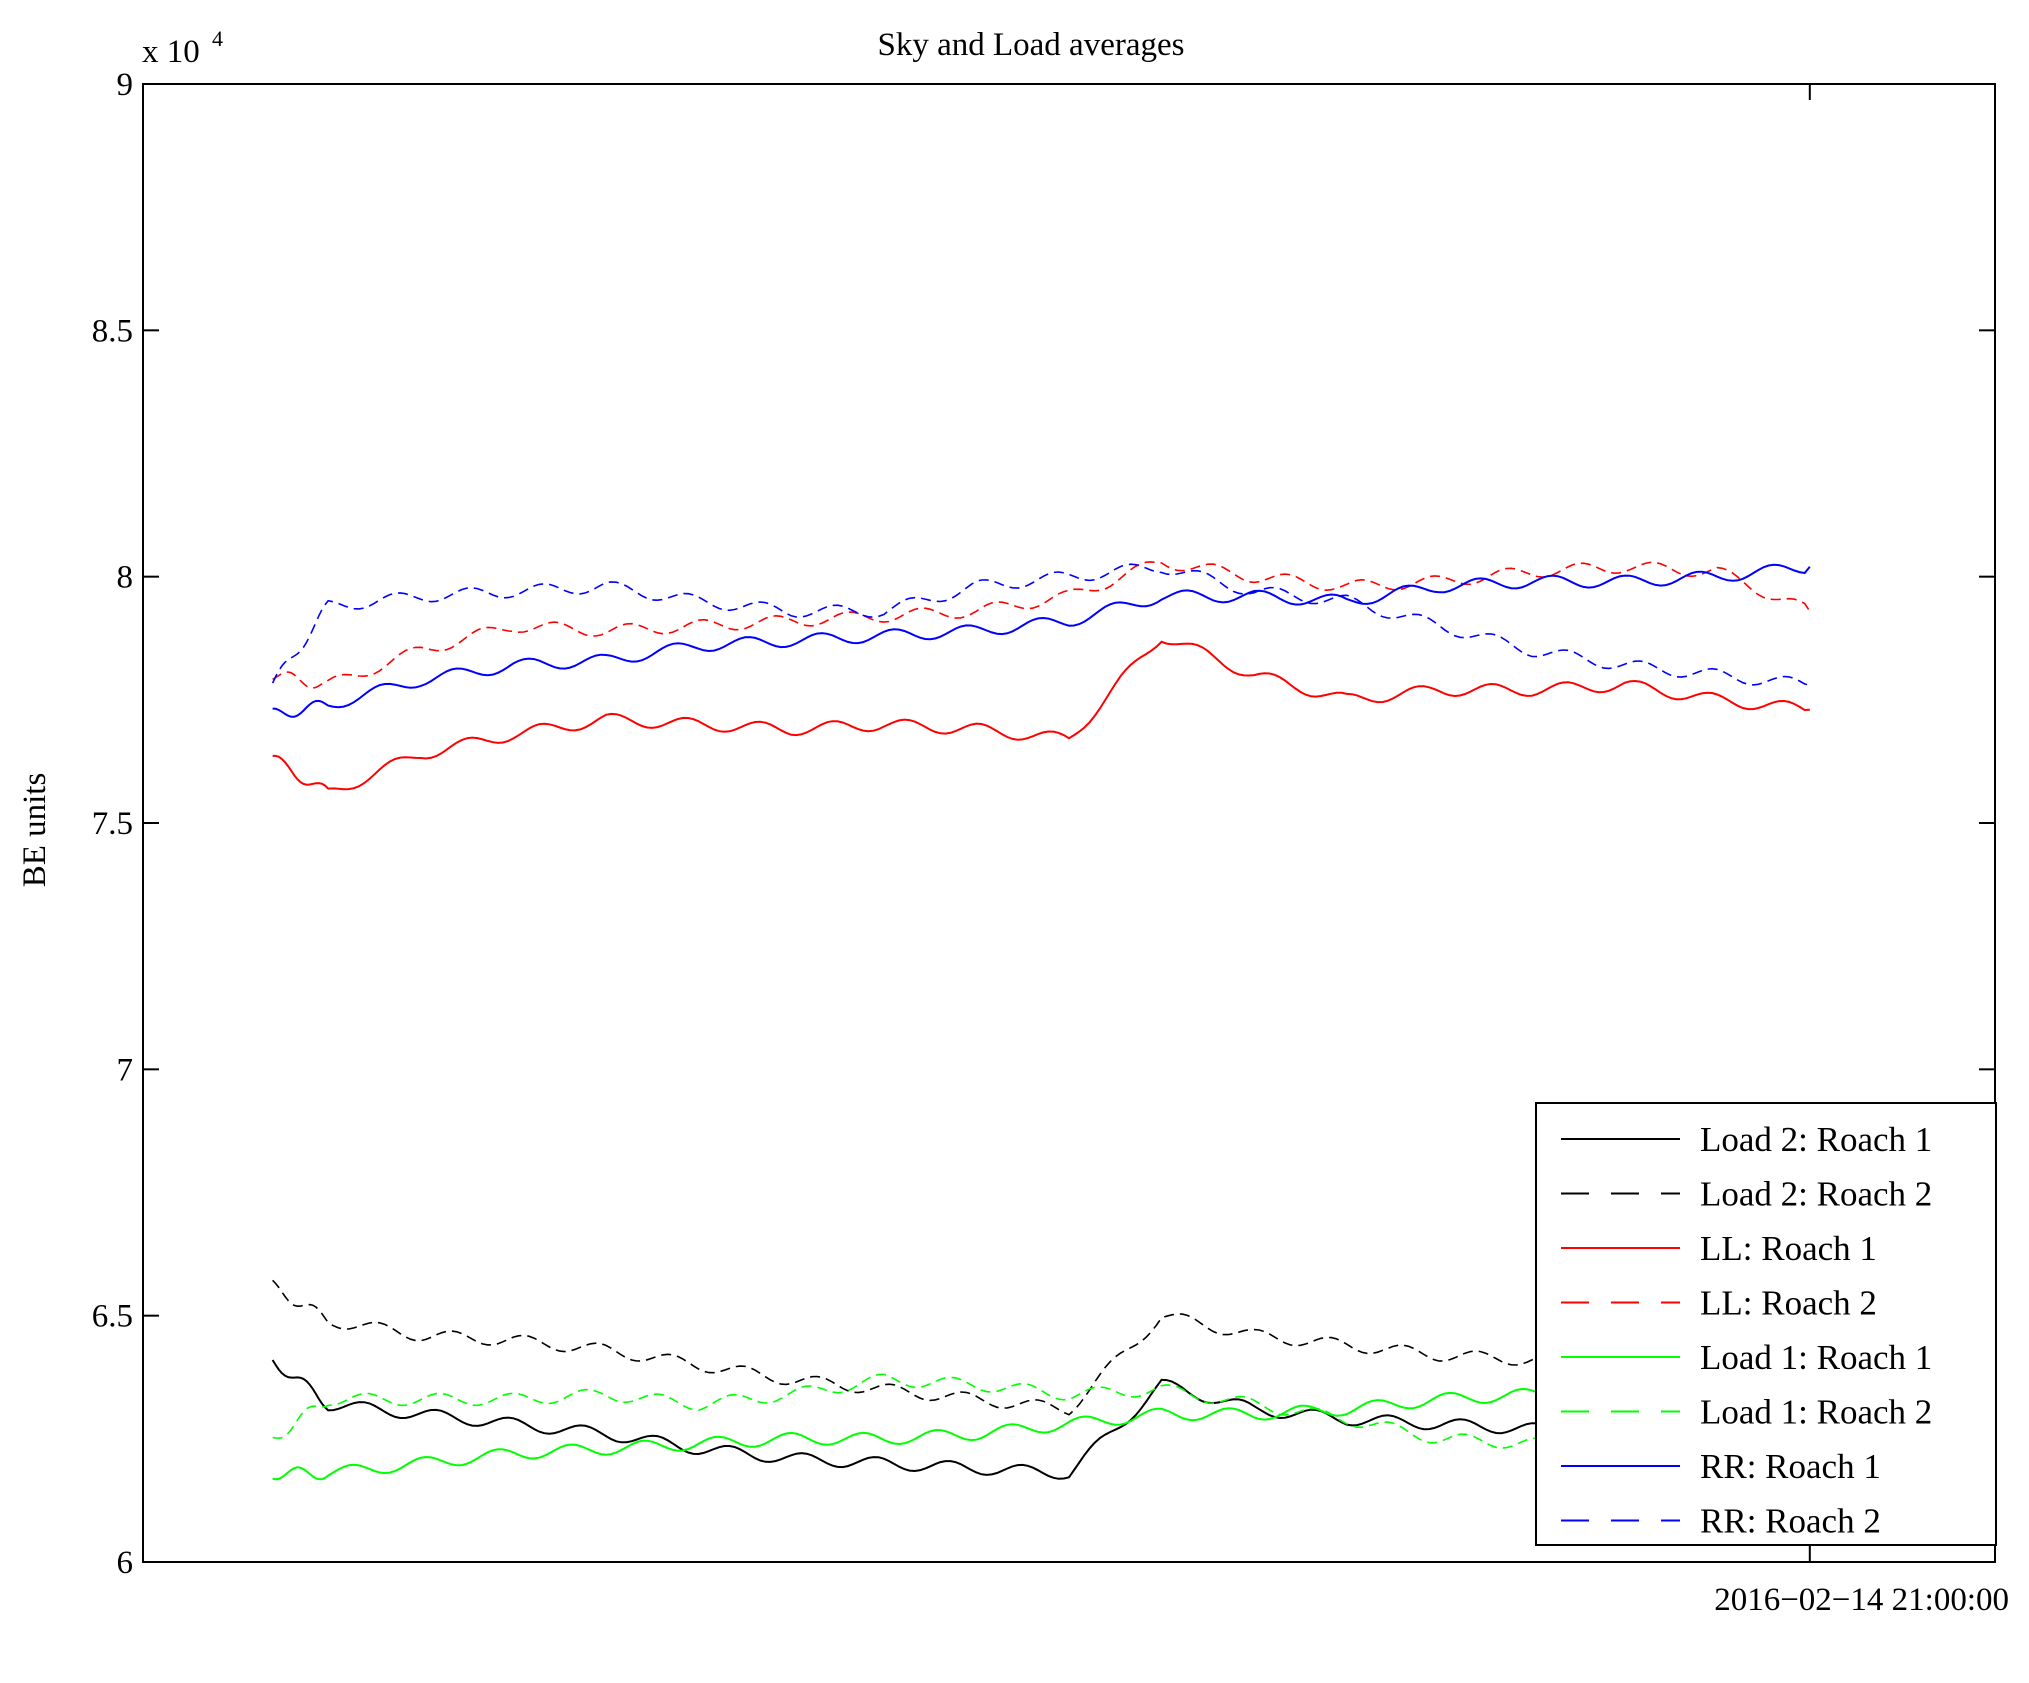 This screenshot has width=2029, height=1683. Describe the element at coordinates (1788, 1248) in the screenshot. I see `legend-label-ll-roach-1: LL: Roach 1` at that location.